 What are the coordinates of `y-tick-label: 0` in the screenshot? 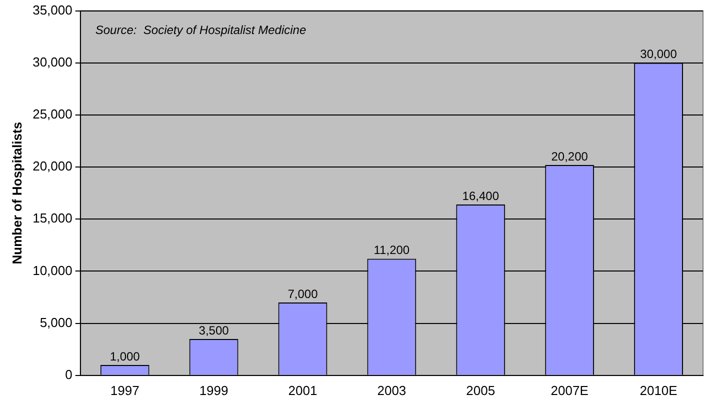 It's located at (68, 374).